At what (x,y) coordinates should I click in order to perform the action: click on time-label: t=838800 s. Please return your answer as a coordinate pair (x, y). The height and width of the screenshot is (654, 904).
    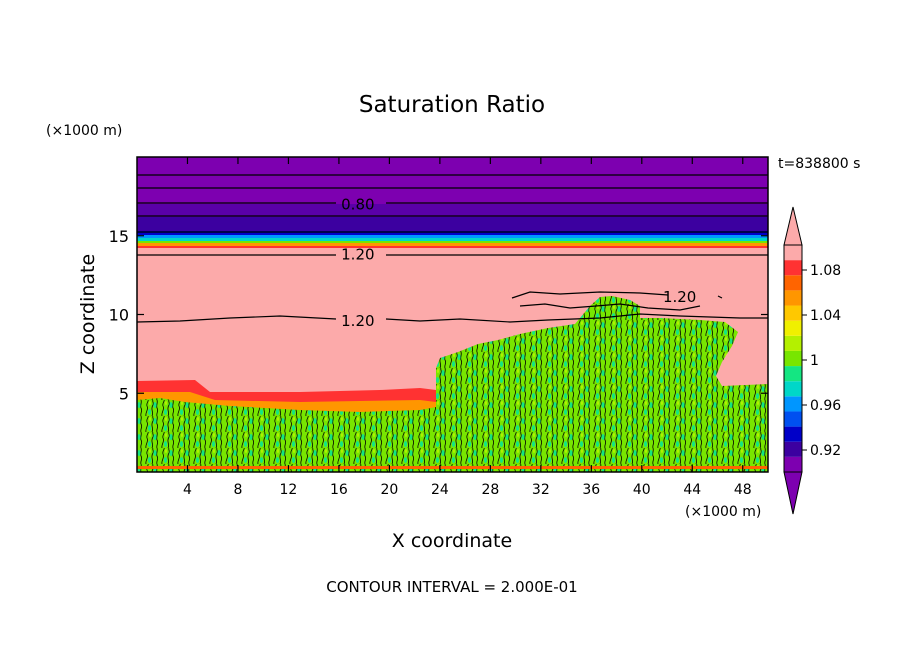
    Looking at the image, I should click on (819, 164).